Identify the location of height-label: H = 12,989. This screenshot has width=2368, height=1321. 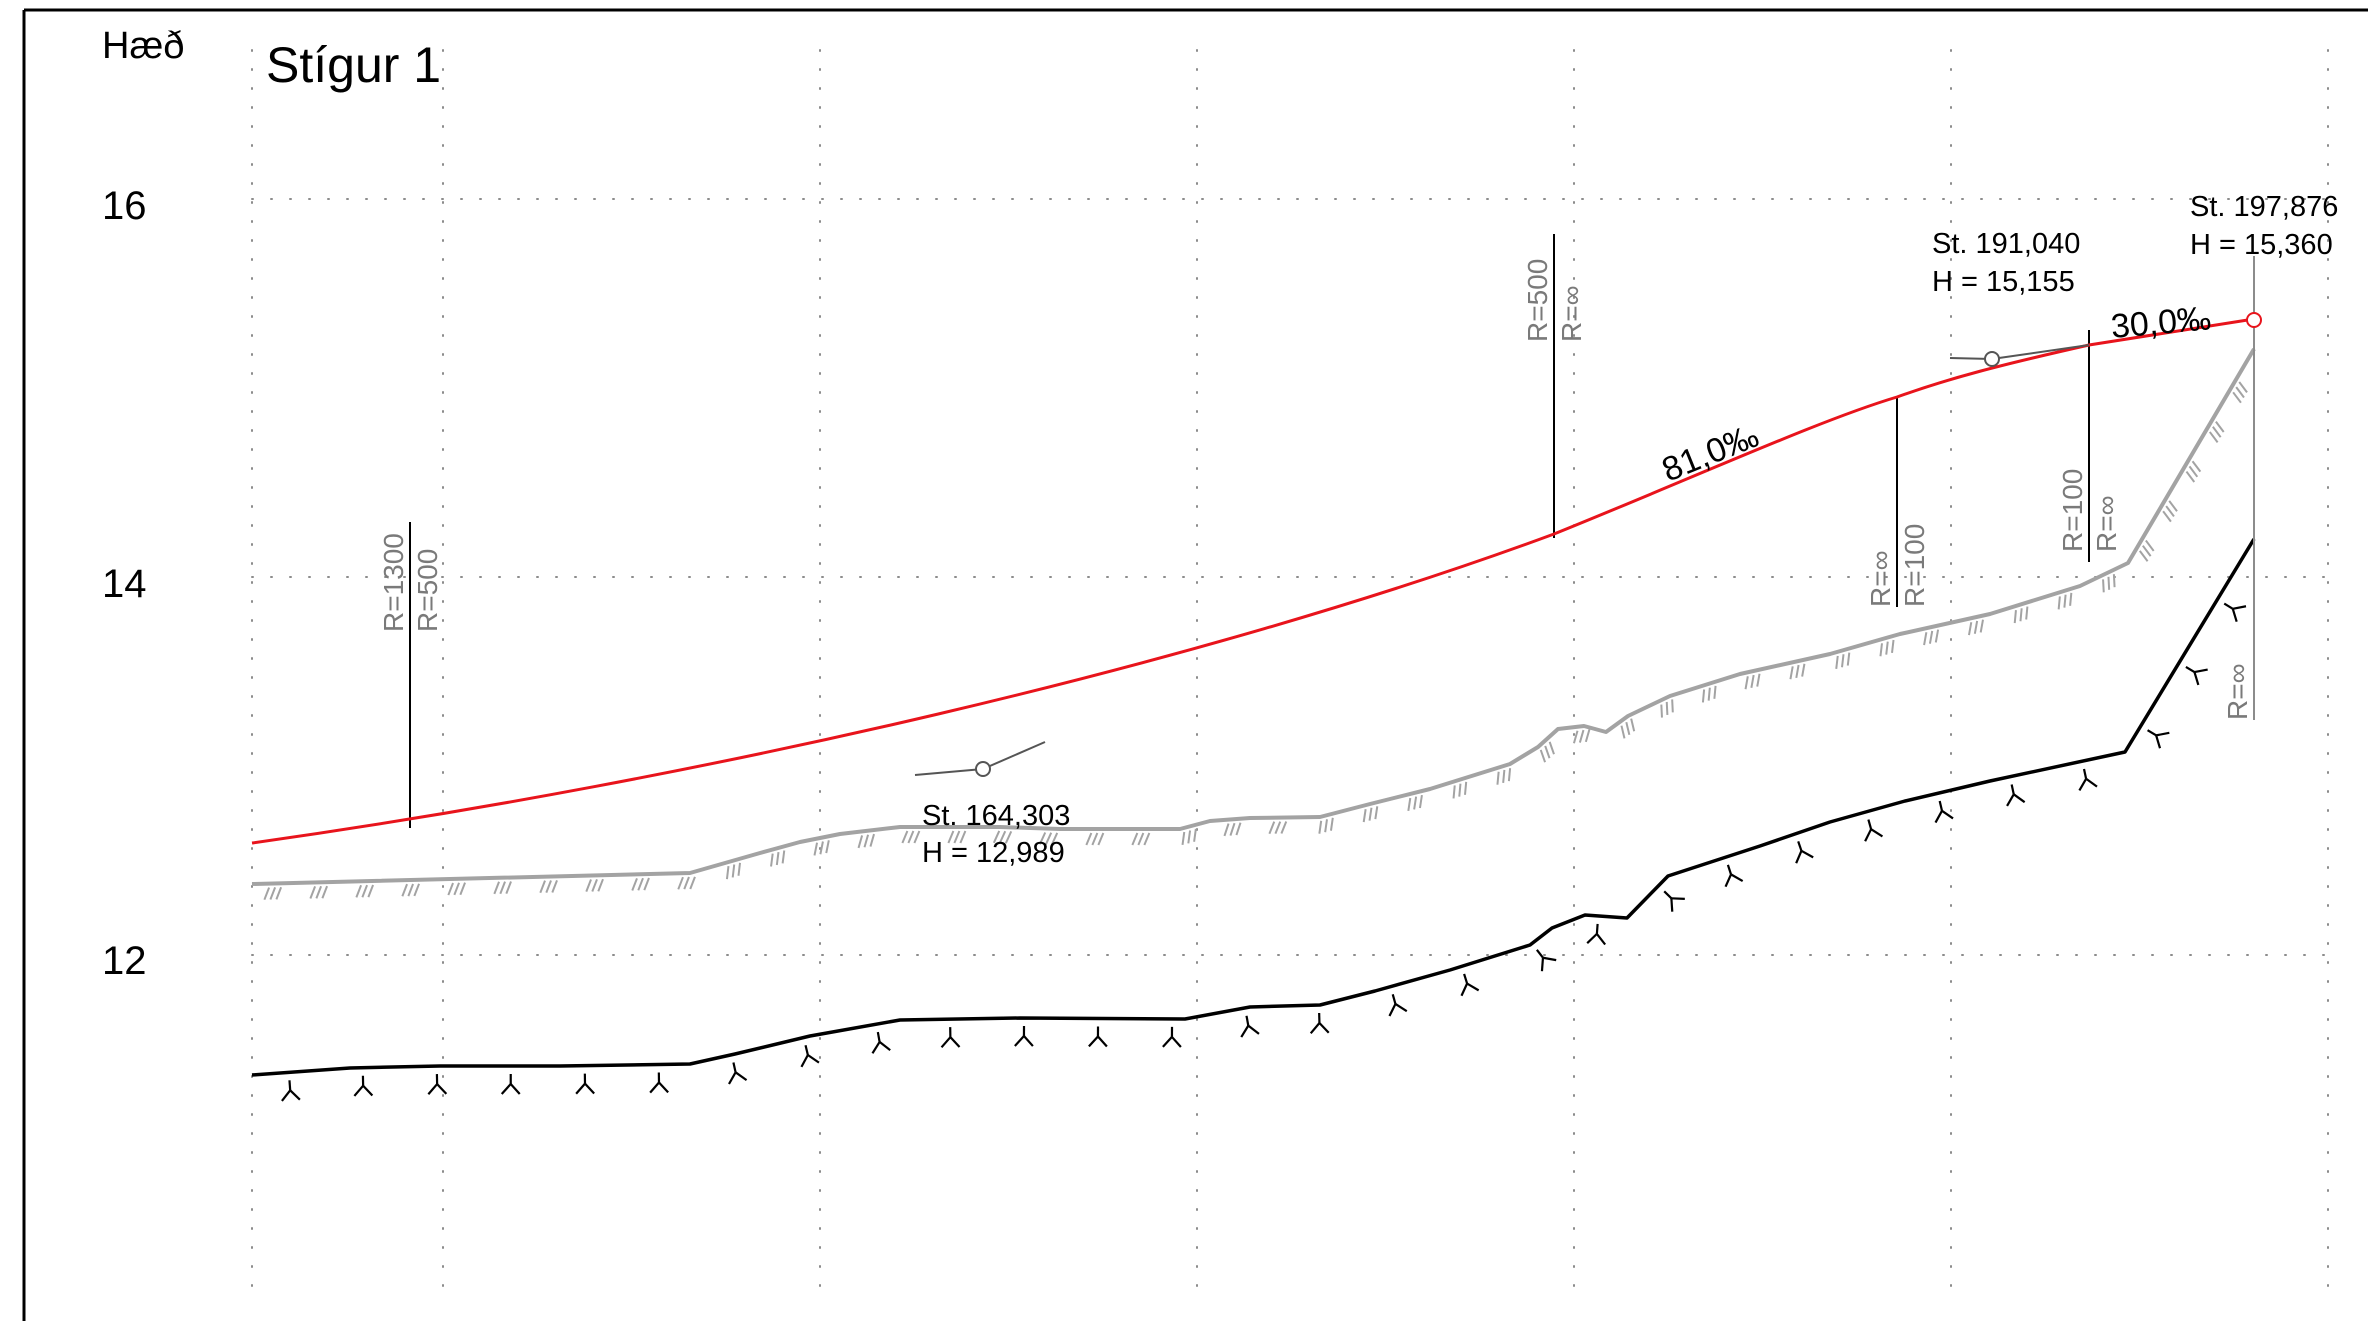
(993, 853).